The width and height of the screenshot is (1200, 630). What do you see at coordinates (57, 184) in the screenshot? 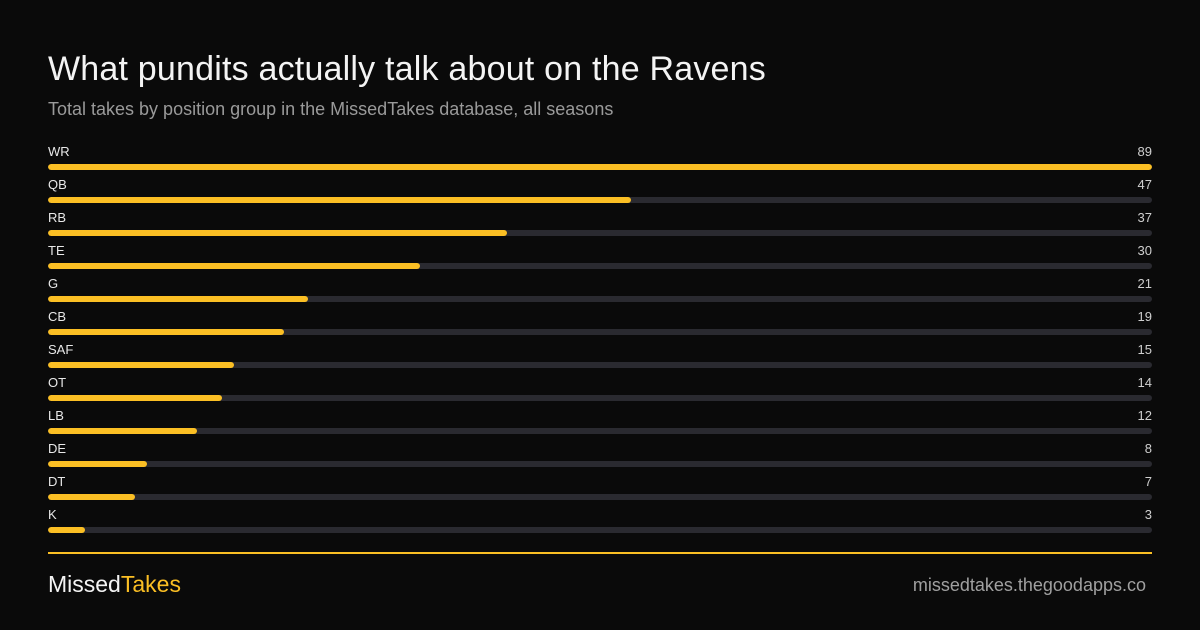
I see `bar-label: QB` at bounding box center [57, 184].